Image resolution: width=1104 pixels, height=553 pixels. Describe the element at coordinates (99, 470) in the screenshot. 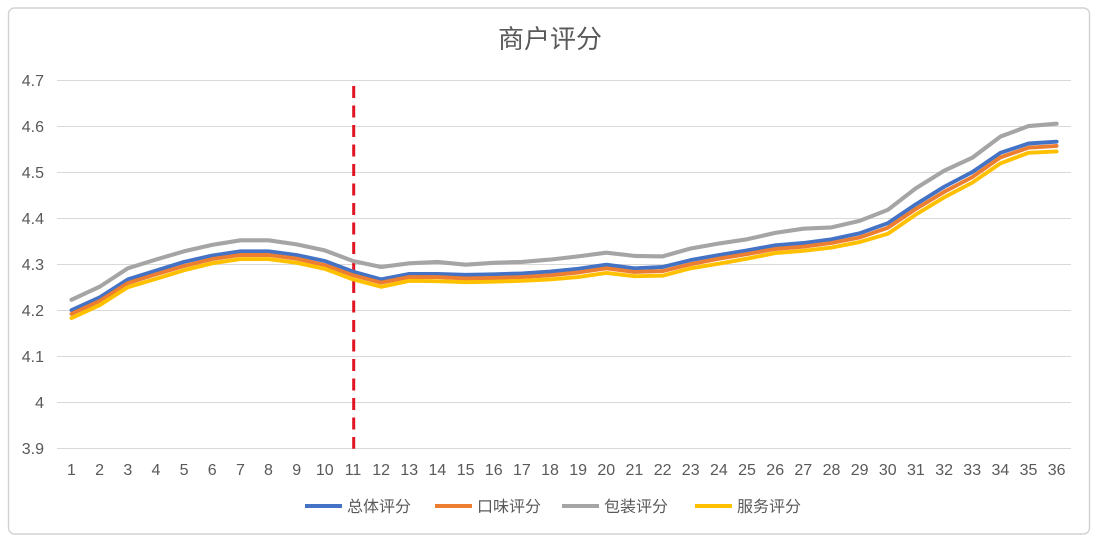

I see `svg-text: 2` at that location.